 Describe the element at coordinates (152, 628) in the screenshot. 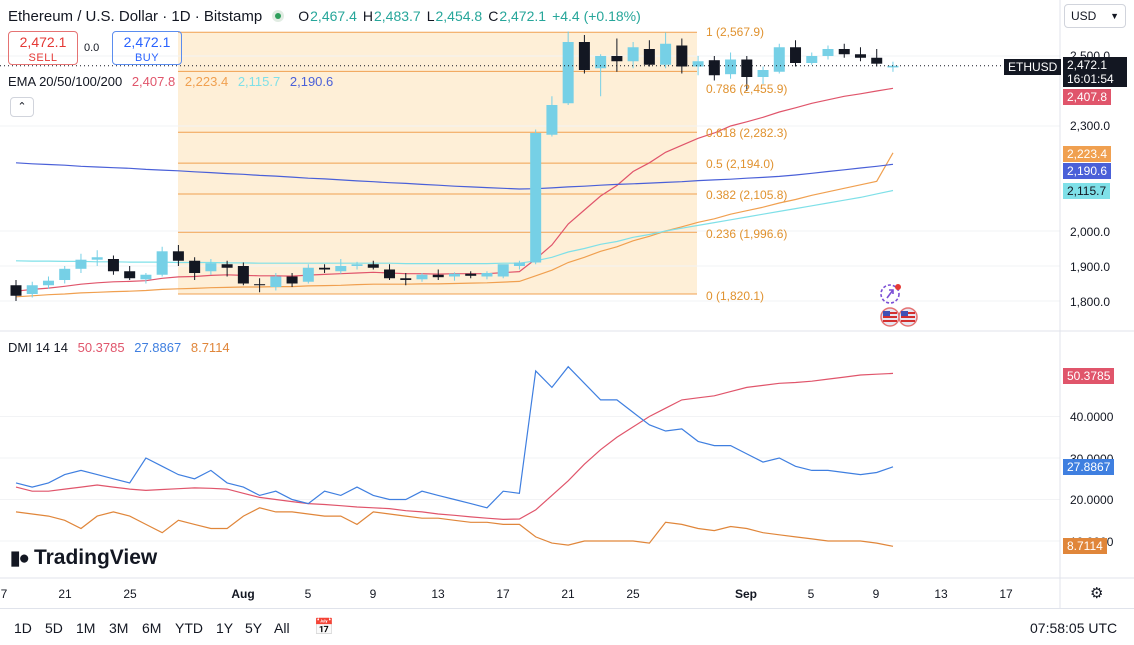

I see `period-6m: 6M` at that location.